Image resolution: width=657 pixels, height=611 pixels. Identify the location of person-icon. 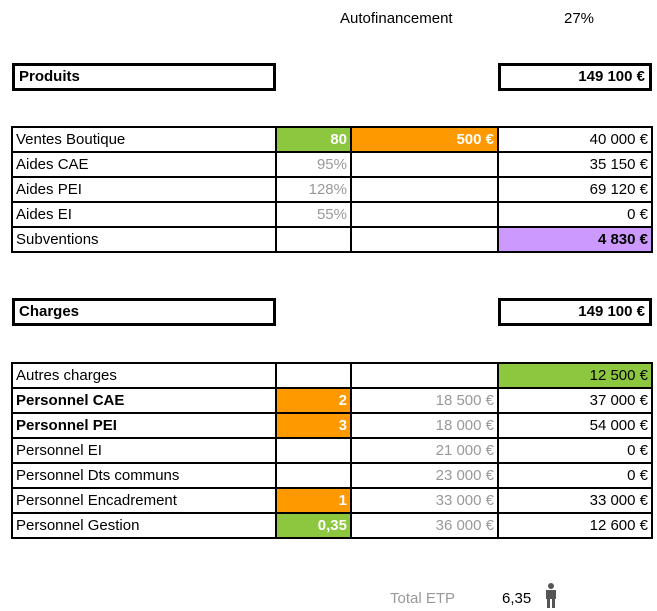
(551, 595).